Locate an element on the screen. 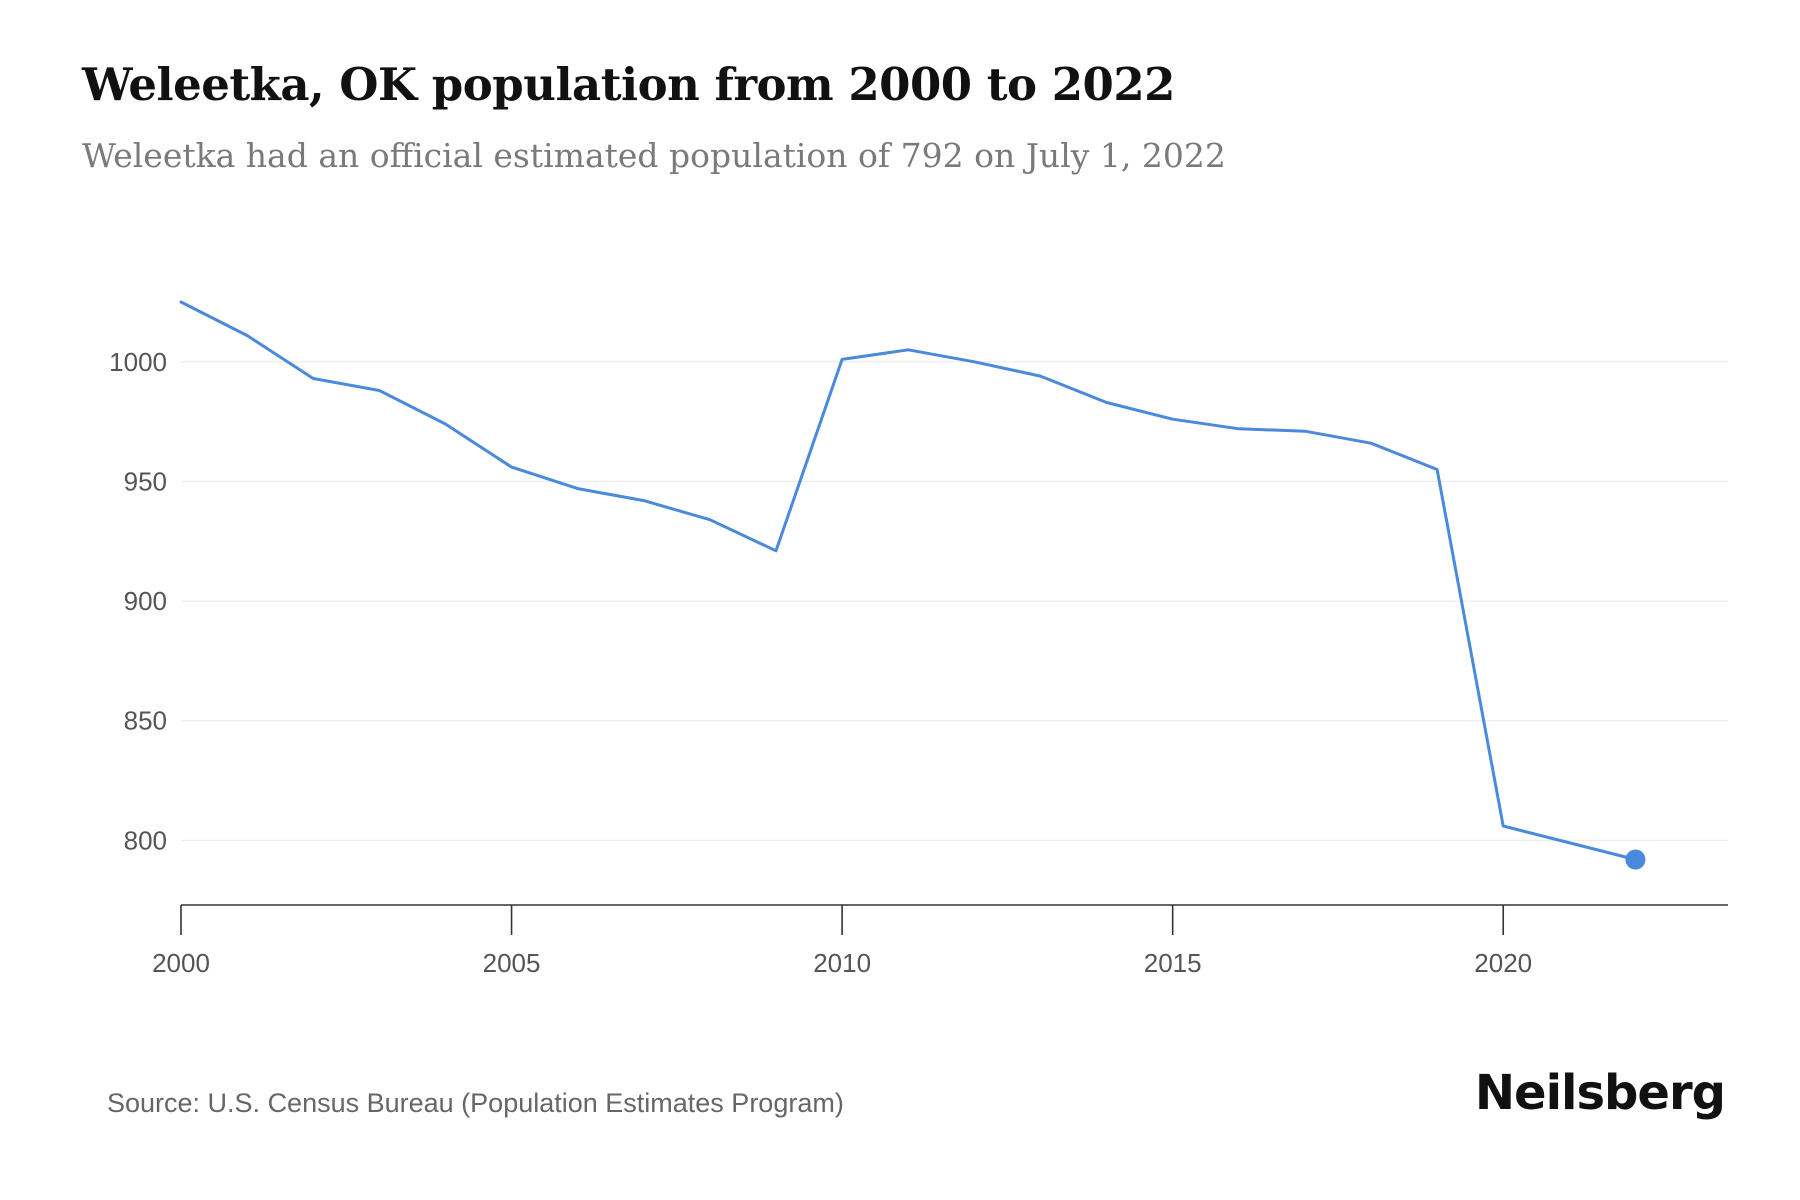 This screenshot has height=1200, width=1800. y-tick-label-800: 800 is located at coordinates (145, 840).